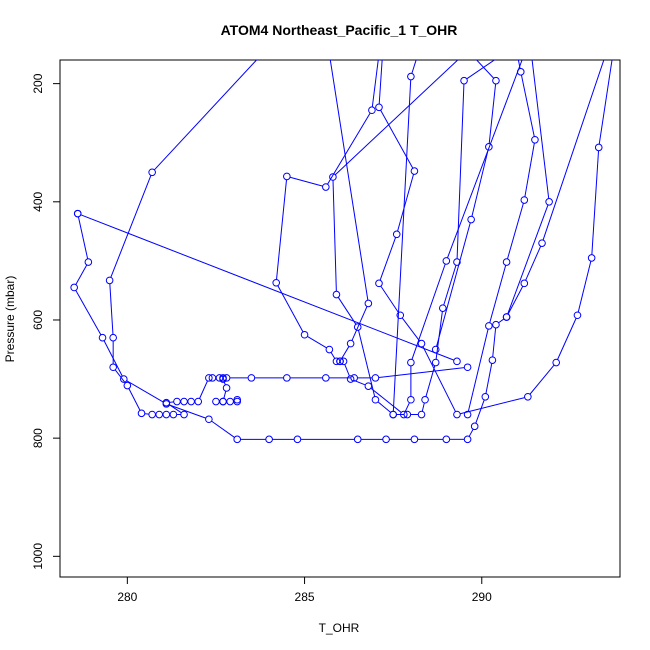  Describe the element at coordinates (127, 597) in the screenshot. I see `x-tick-label: 280` at that location.